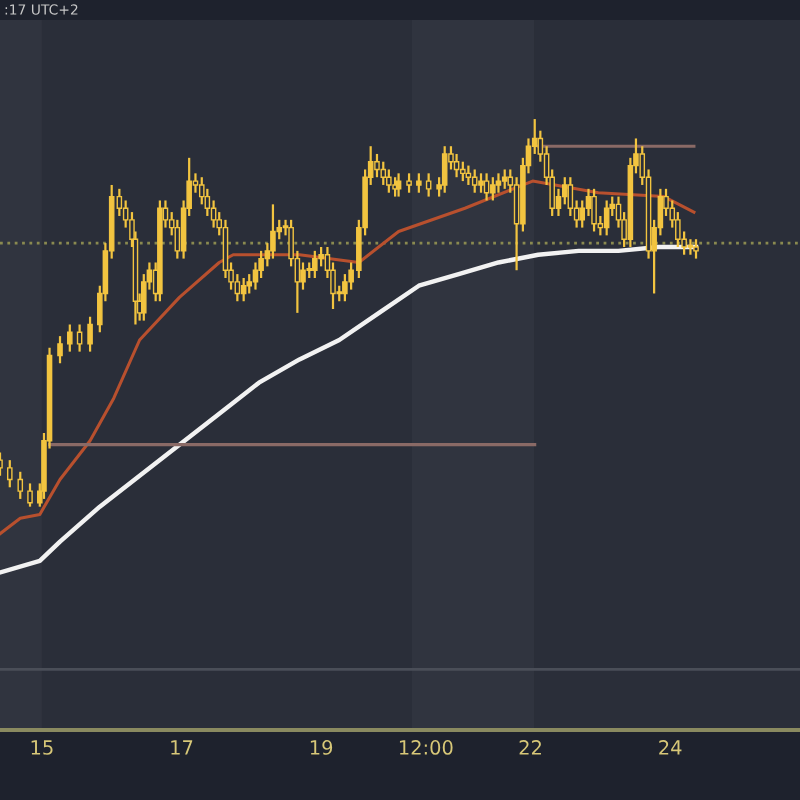 This screenshot has height=800, width=800. What do you see at coordinates (321, 747) in the screenshot?
I see `x-tick-label: 19` at bounding box center [321, 747].